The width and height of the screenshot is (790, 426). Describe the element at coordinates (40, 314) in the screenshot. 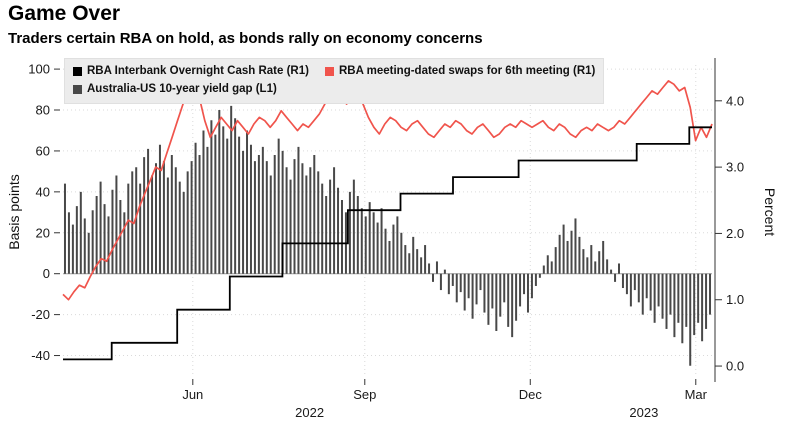

I see `left-tick-label: -20` at that location.